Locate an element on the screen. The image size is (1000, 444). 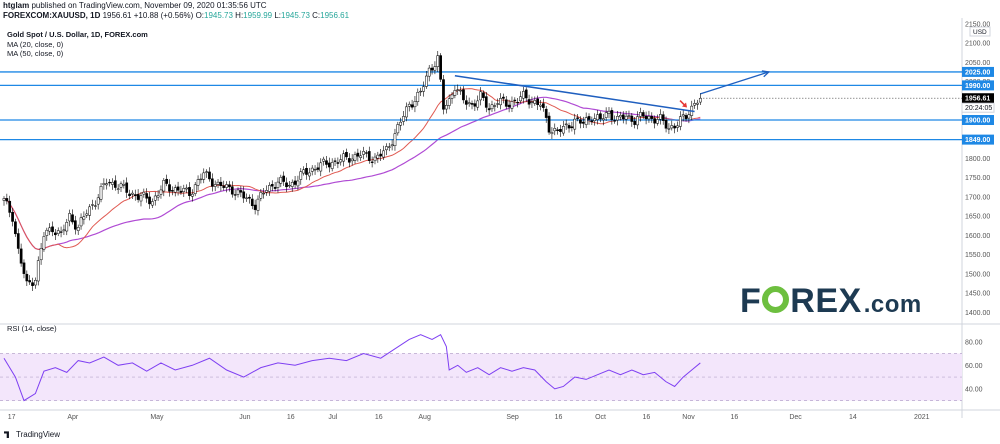
projection-arrow-head is located at coordinates (766, 74).